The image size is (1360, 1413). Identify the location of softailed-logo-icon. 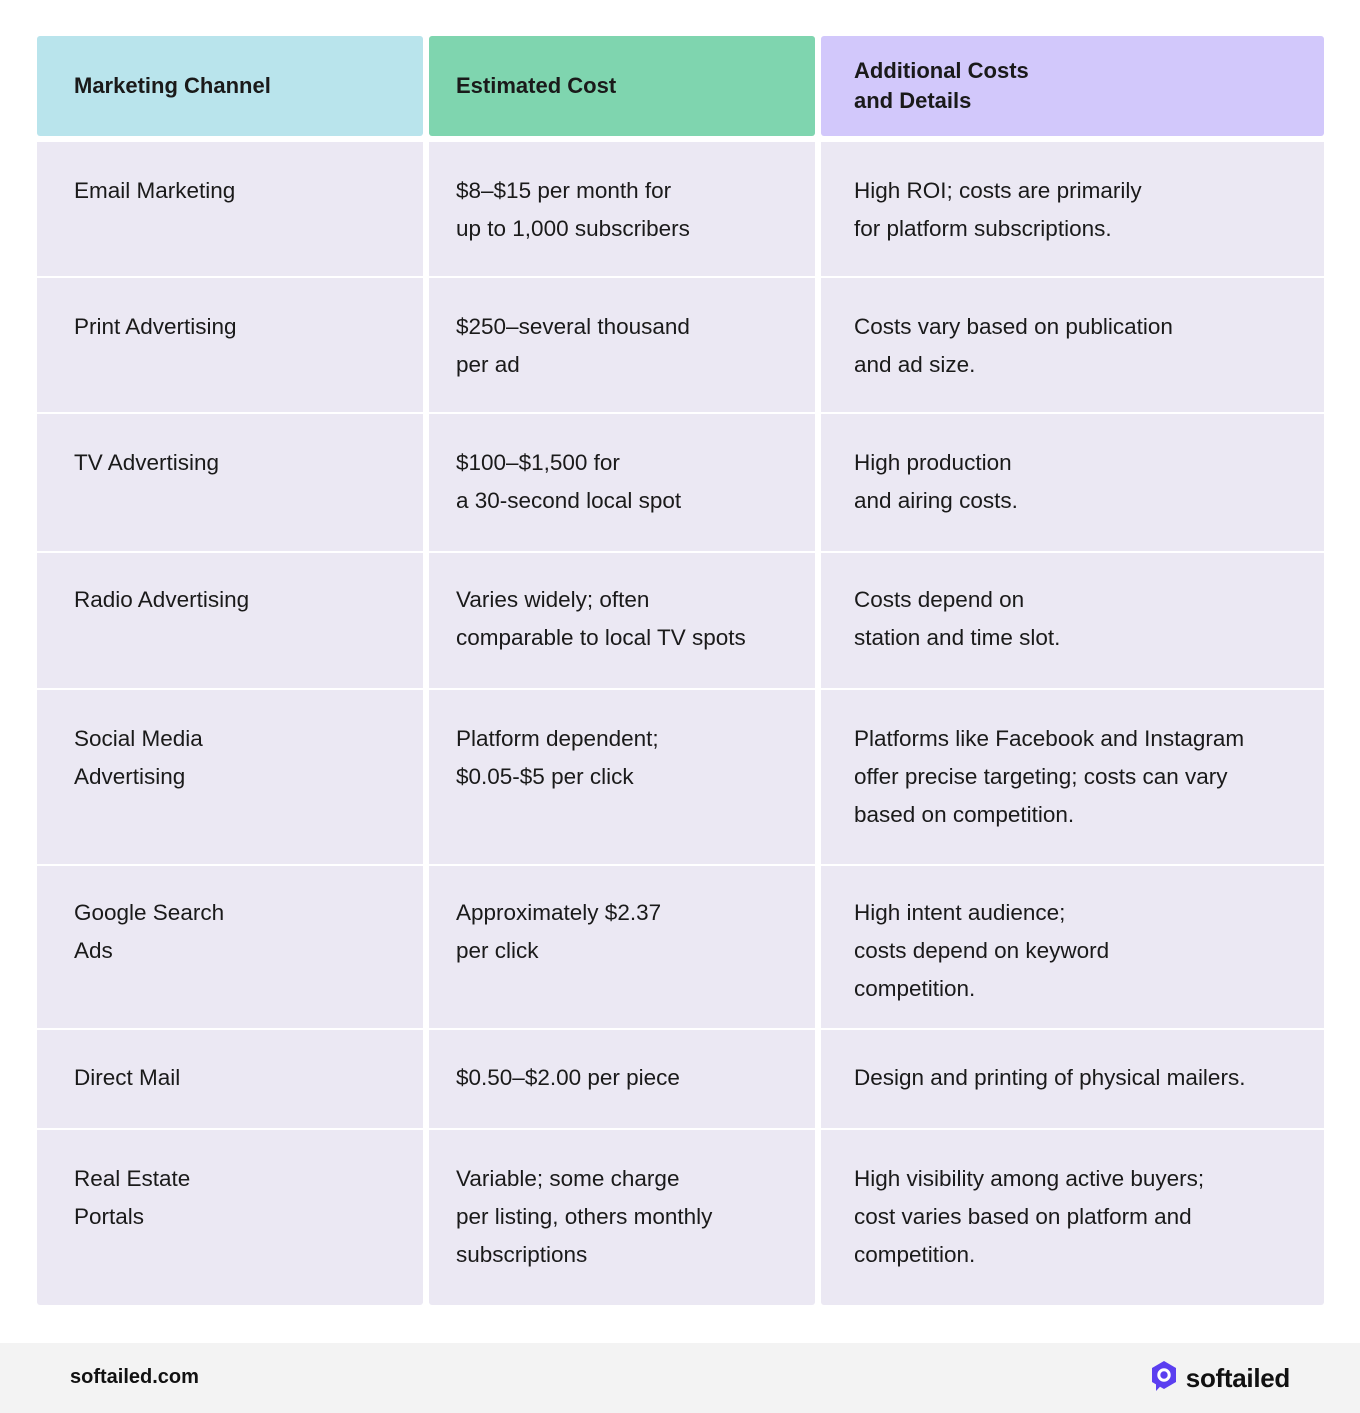
(1164, 1378).